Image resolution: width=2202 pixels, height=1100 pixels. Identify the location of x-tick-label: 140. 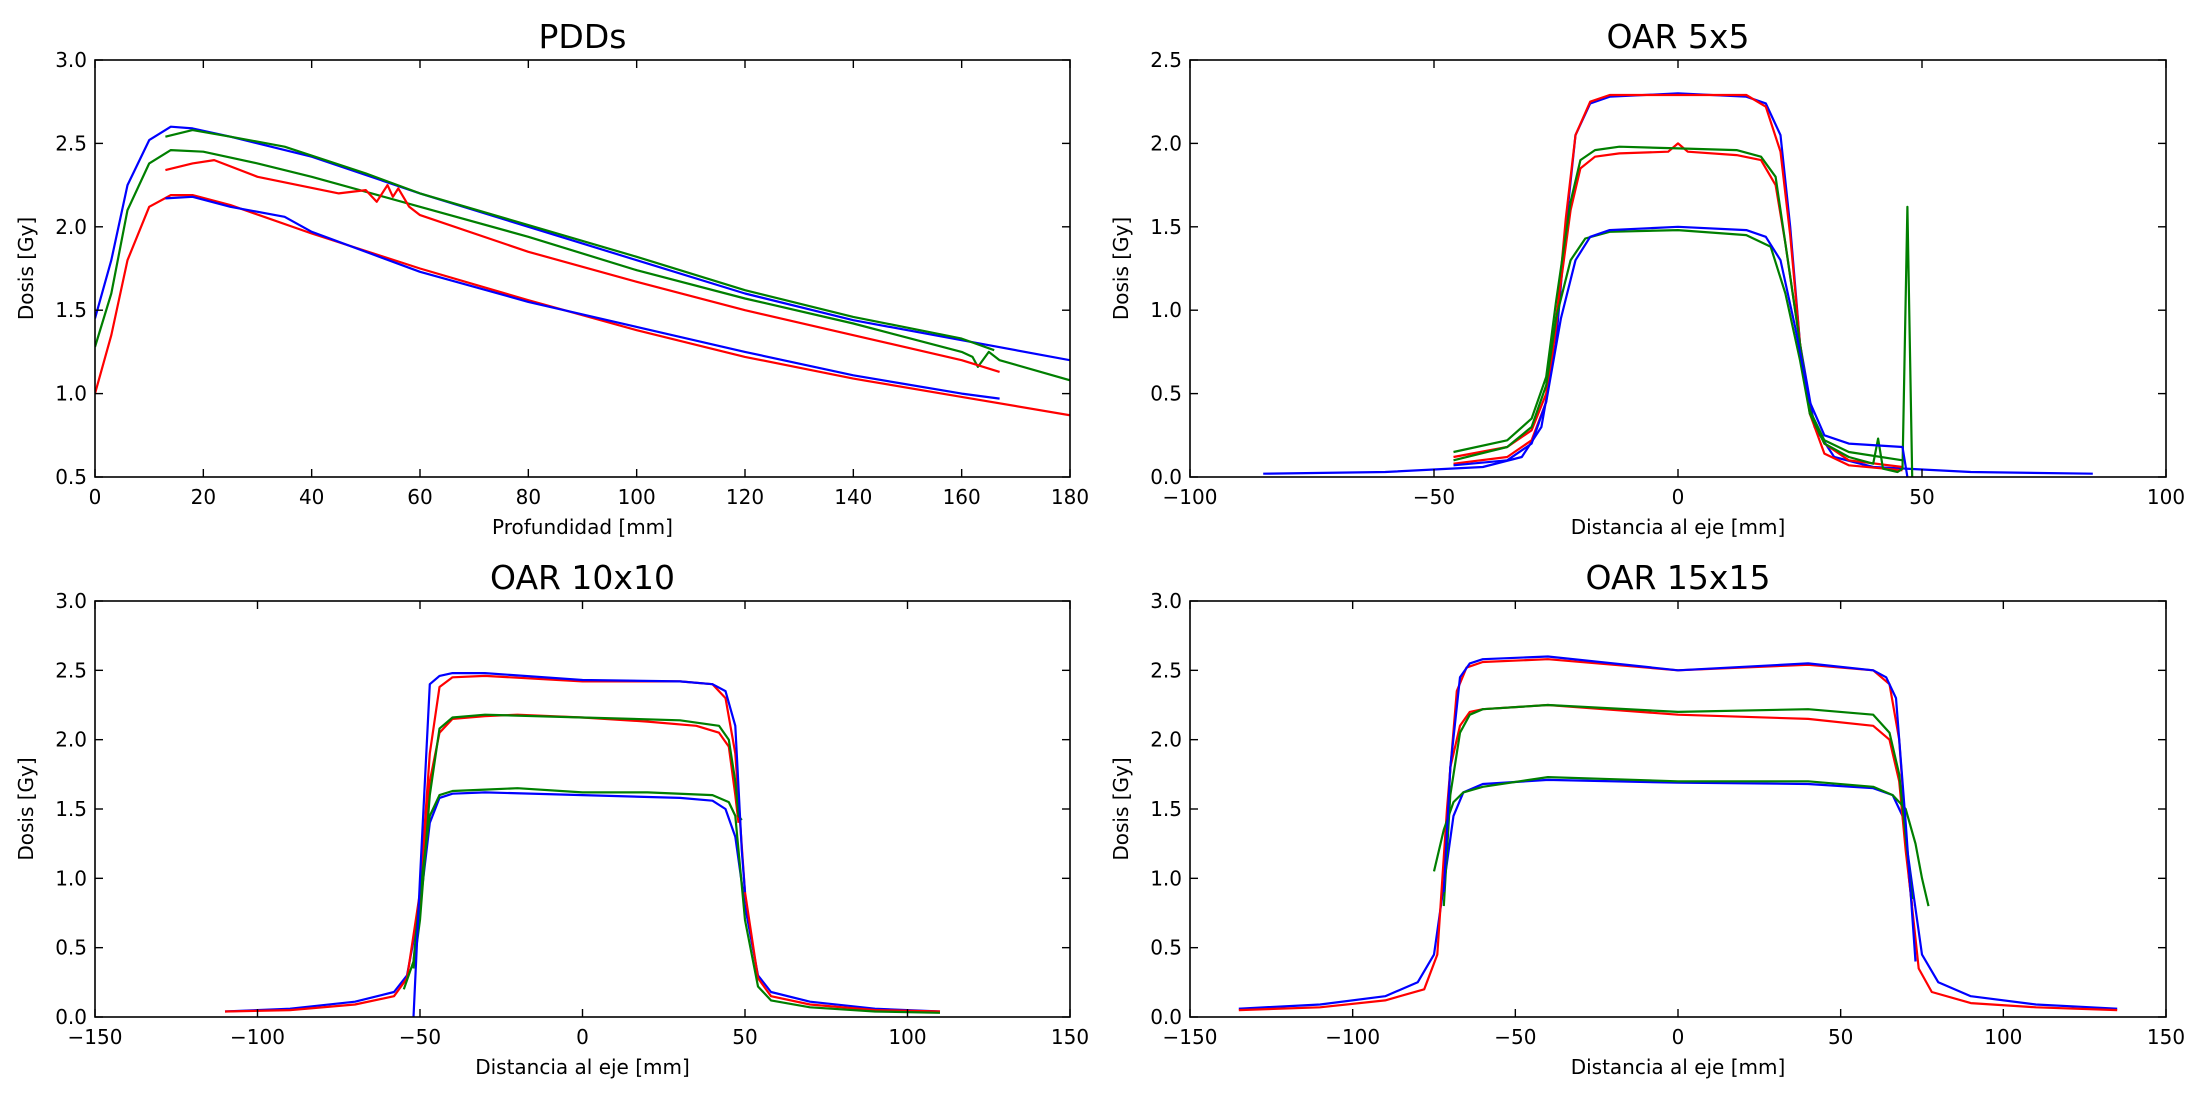
(853, 497).